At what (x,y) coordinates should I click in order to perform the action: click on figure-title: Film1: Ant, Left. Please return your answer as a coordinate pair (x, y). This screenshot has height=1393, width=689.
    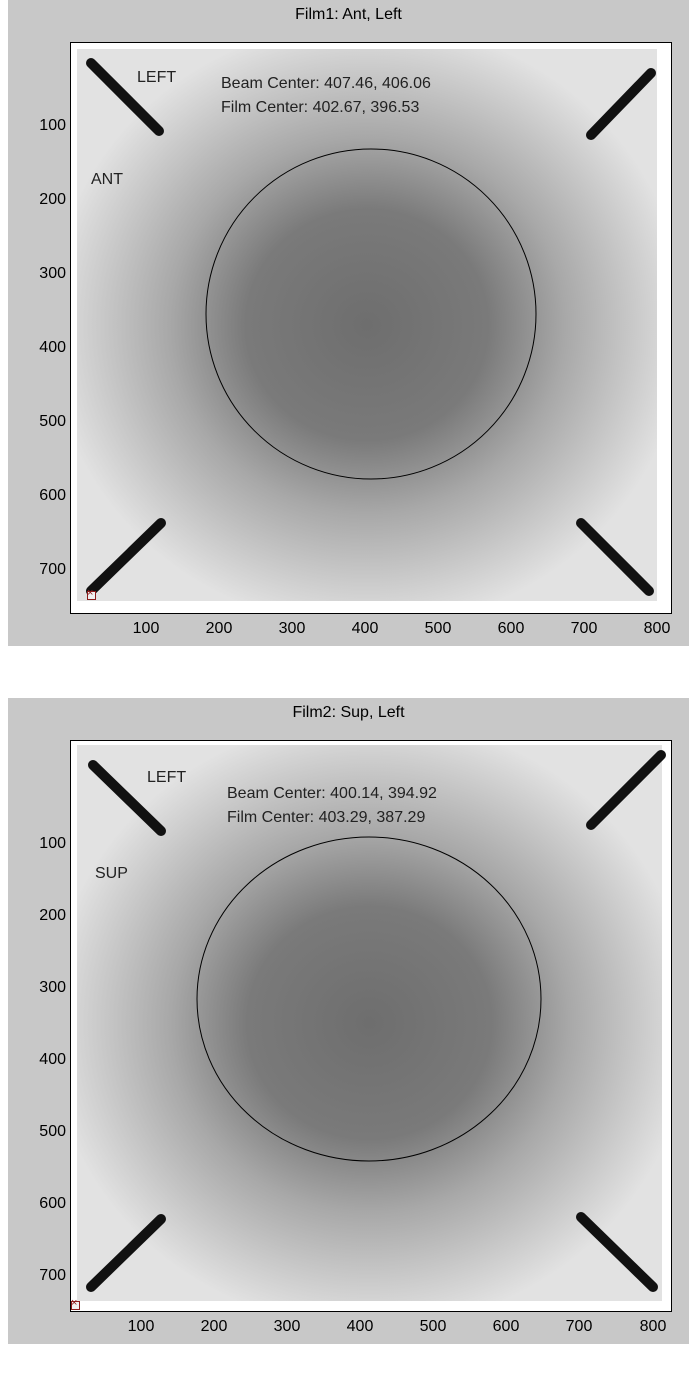
    Looking at the image, I should click on (348, 14).